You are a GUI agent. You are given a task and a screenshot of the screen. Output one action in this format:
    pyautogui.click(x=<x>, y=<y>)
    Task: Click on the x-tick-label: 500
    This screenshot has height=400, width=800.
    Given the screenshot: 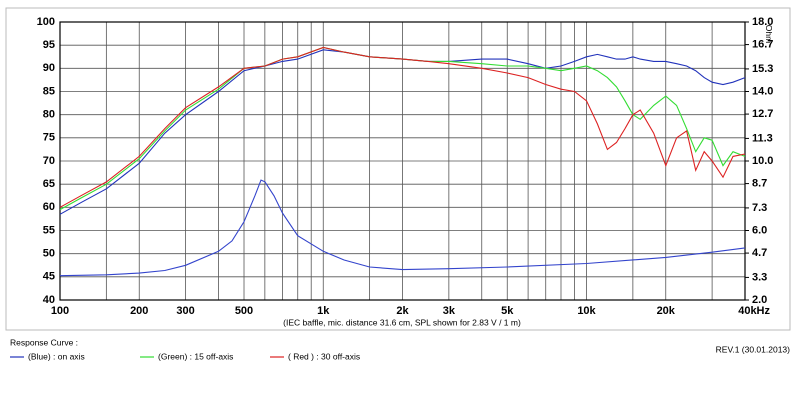 What is the action you would take?
    pyautogui.click(x=244, y=311)
    